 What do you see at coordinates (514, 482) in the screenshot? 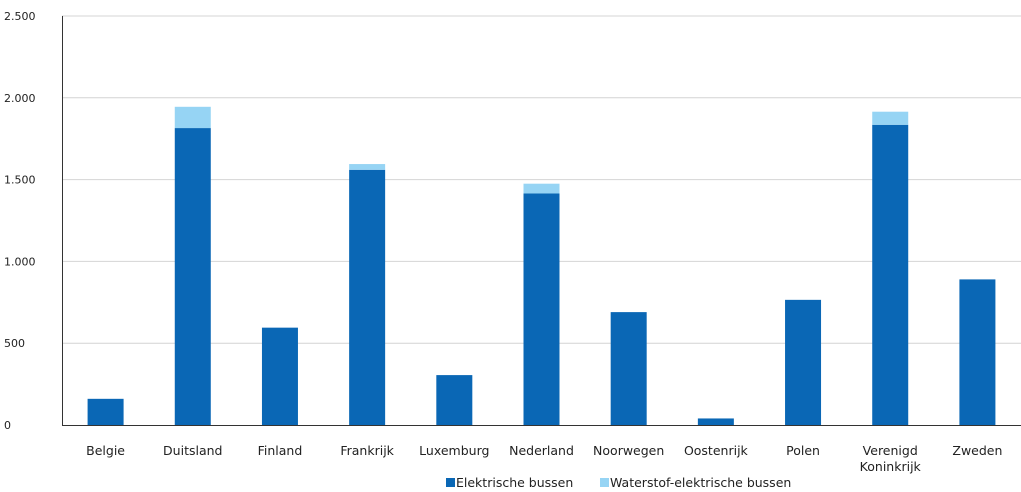
I see `legend-label: Elektrische bussen` at bounding box center [514, 482].